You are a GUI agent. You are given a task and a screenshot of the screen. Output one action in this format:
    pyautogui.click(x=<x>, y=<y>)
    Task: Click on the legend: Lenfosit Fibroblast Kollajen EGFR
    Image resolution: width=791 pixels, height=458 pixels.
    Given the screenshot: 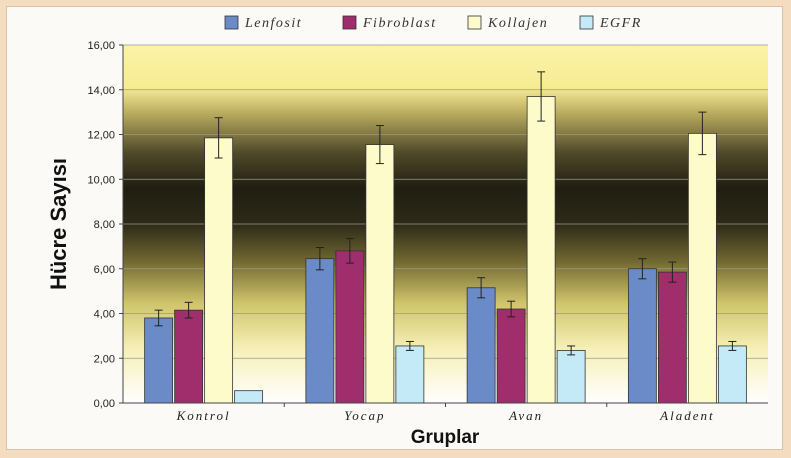 What is the action you would take?
    pyautogui.click(x=433, y=23)
    